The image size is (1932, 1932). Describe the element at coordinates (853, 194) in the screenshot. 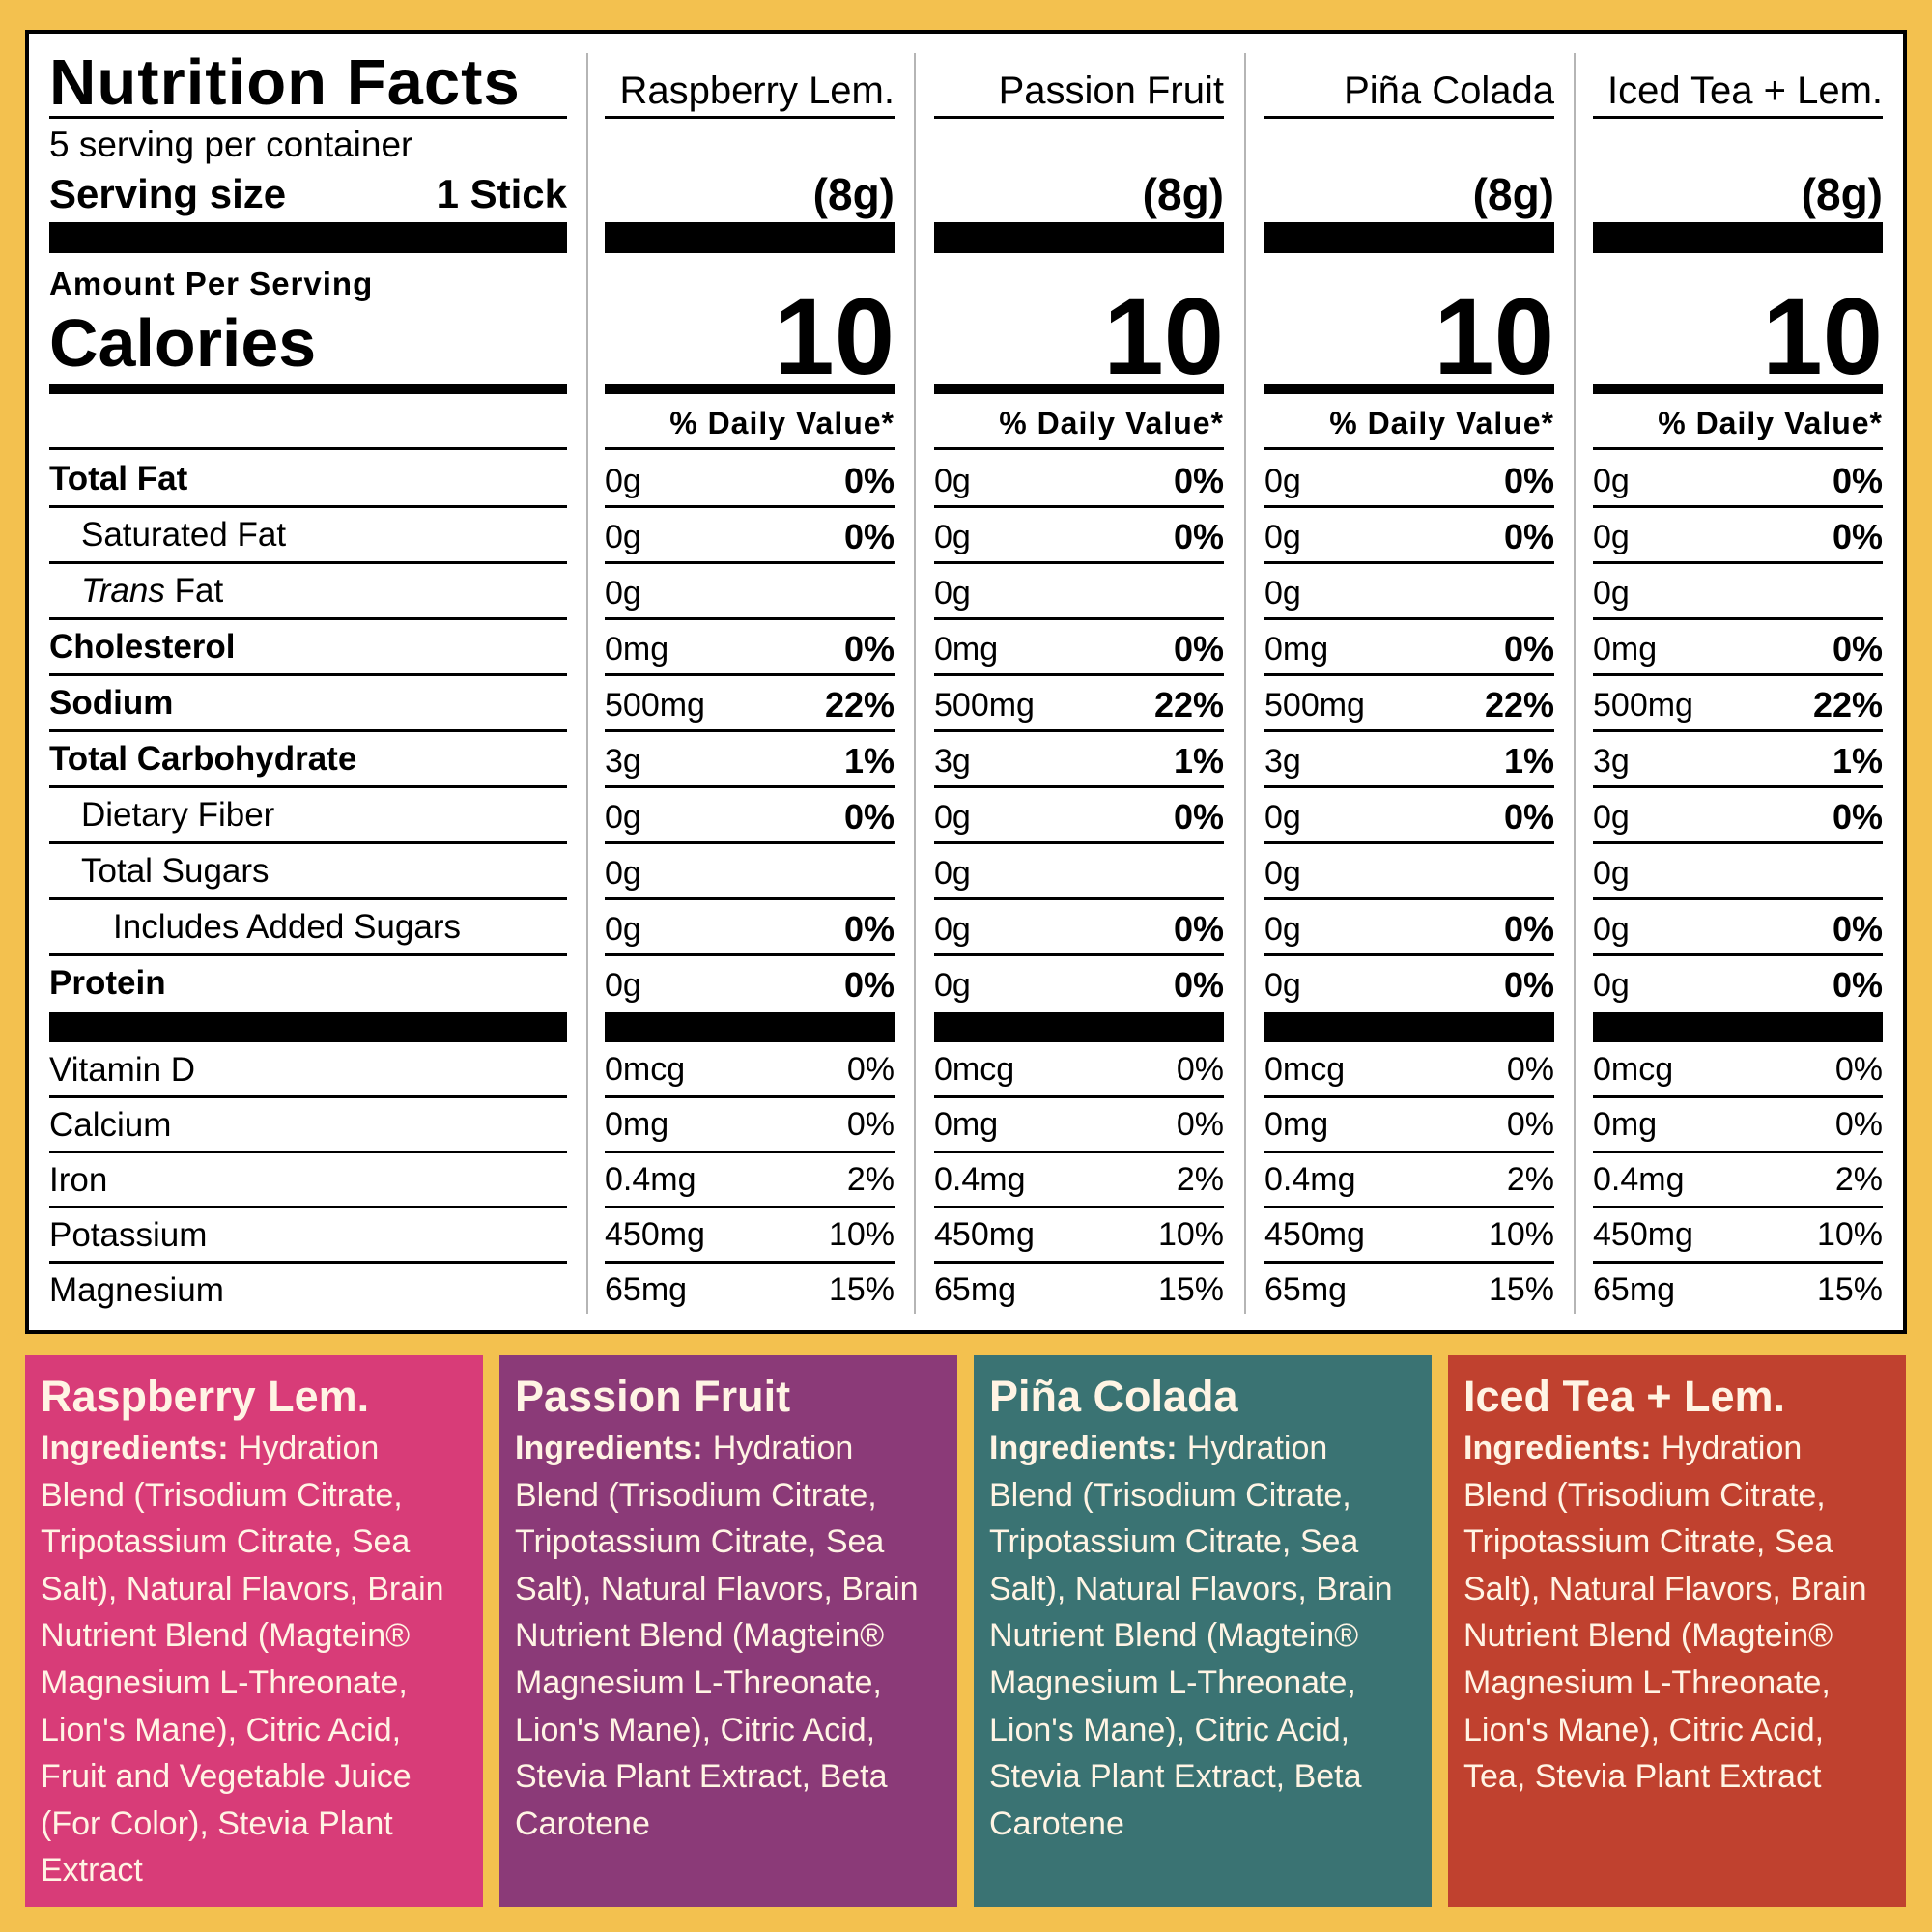

I see `product-serving: (8g)` at that location.